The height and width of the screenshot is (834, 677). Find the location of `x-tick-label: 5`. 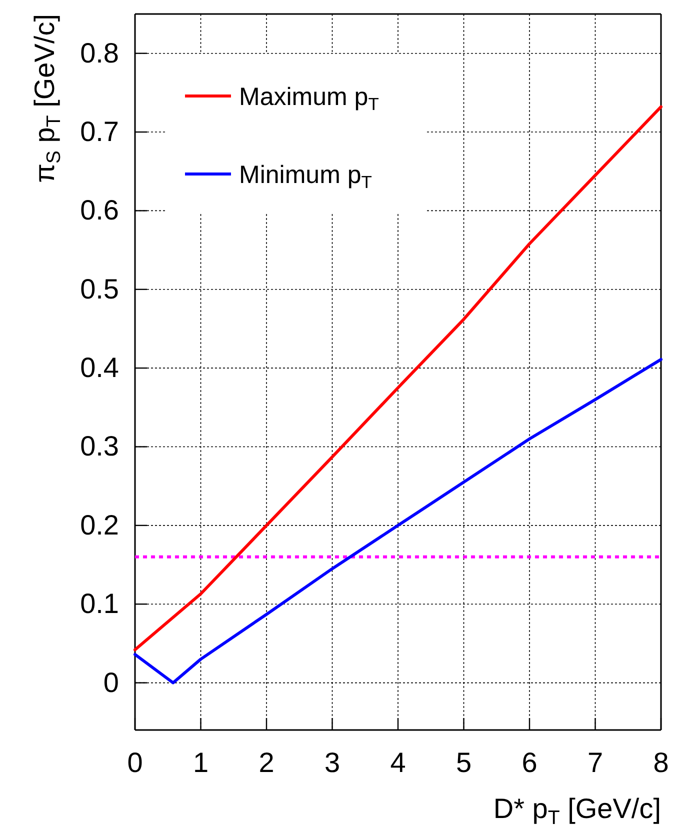

x-tick-label: 5 is located at coordinates (464, 762).